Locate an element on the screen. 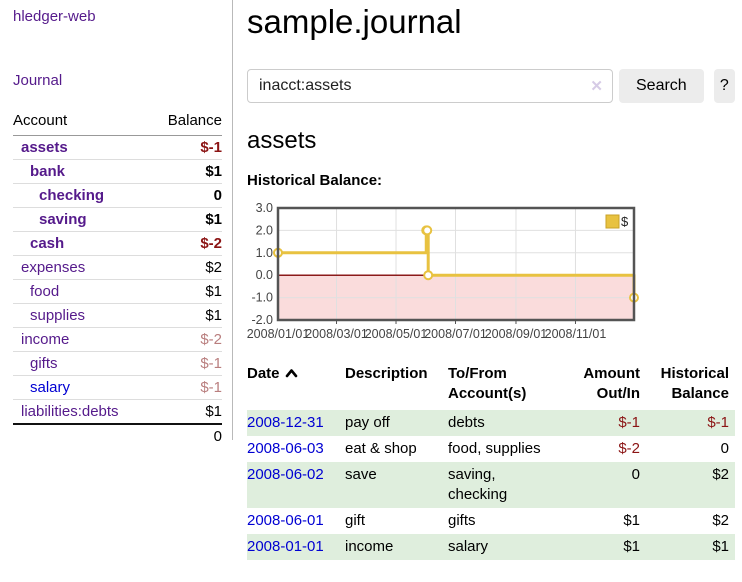 The width and height of the screenshot is (742, 582). sidebar-account-link: cash is located at coordinates (47, 243).